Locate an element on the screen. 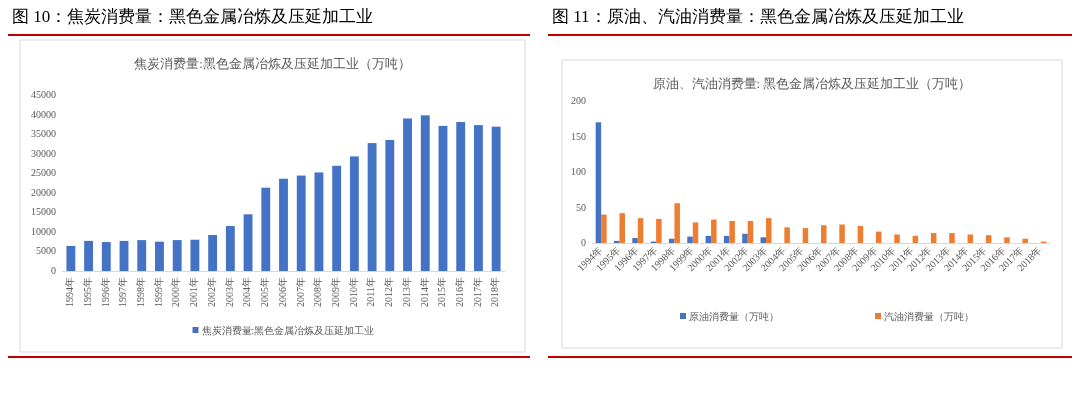 The width and height of the screenshot is (1080, 401). x-tick-label: 2008年 is located at coordinates (318, 292).